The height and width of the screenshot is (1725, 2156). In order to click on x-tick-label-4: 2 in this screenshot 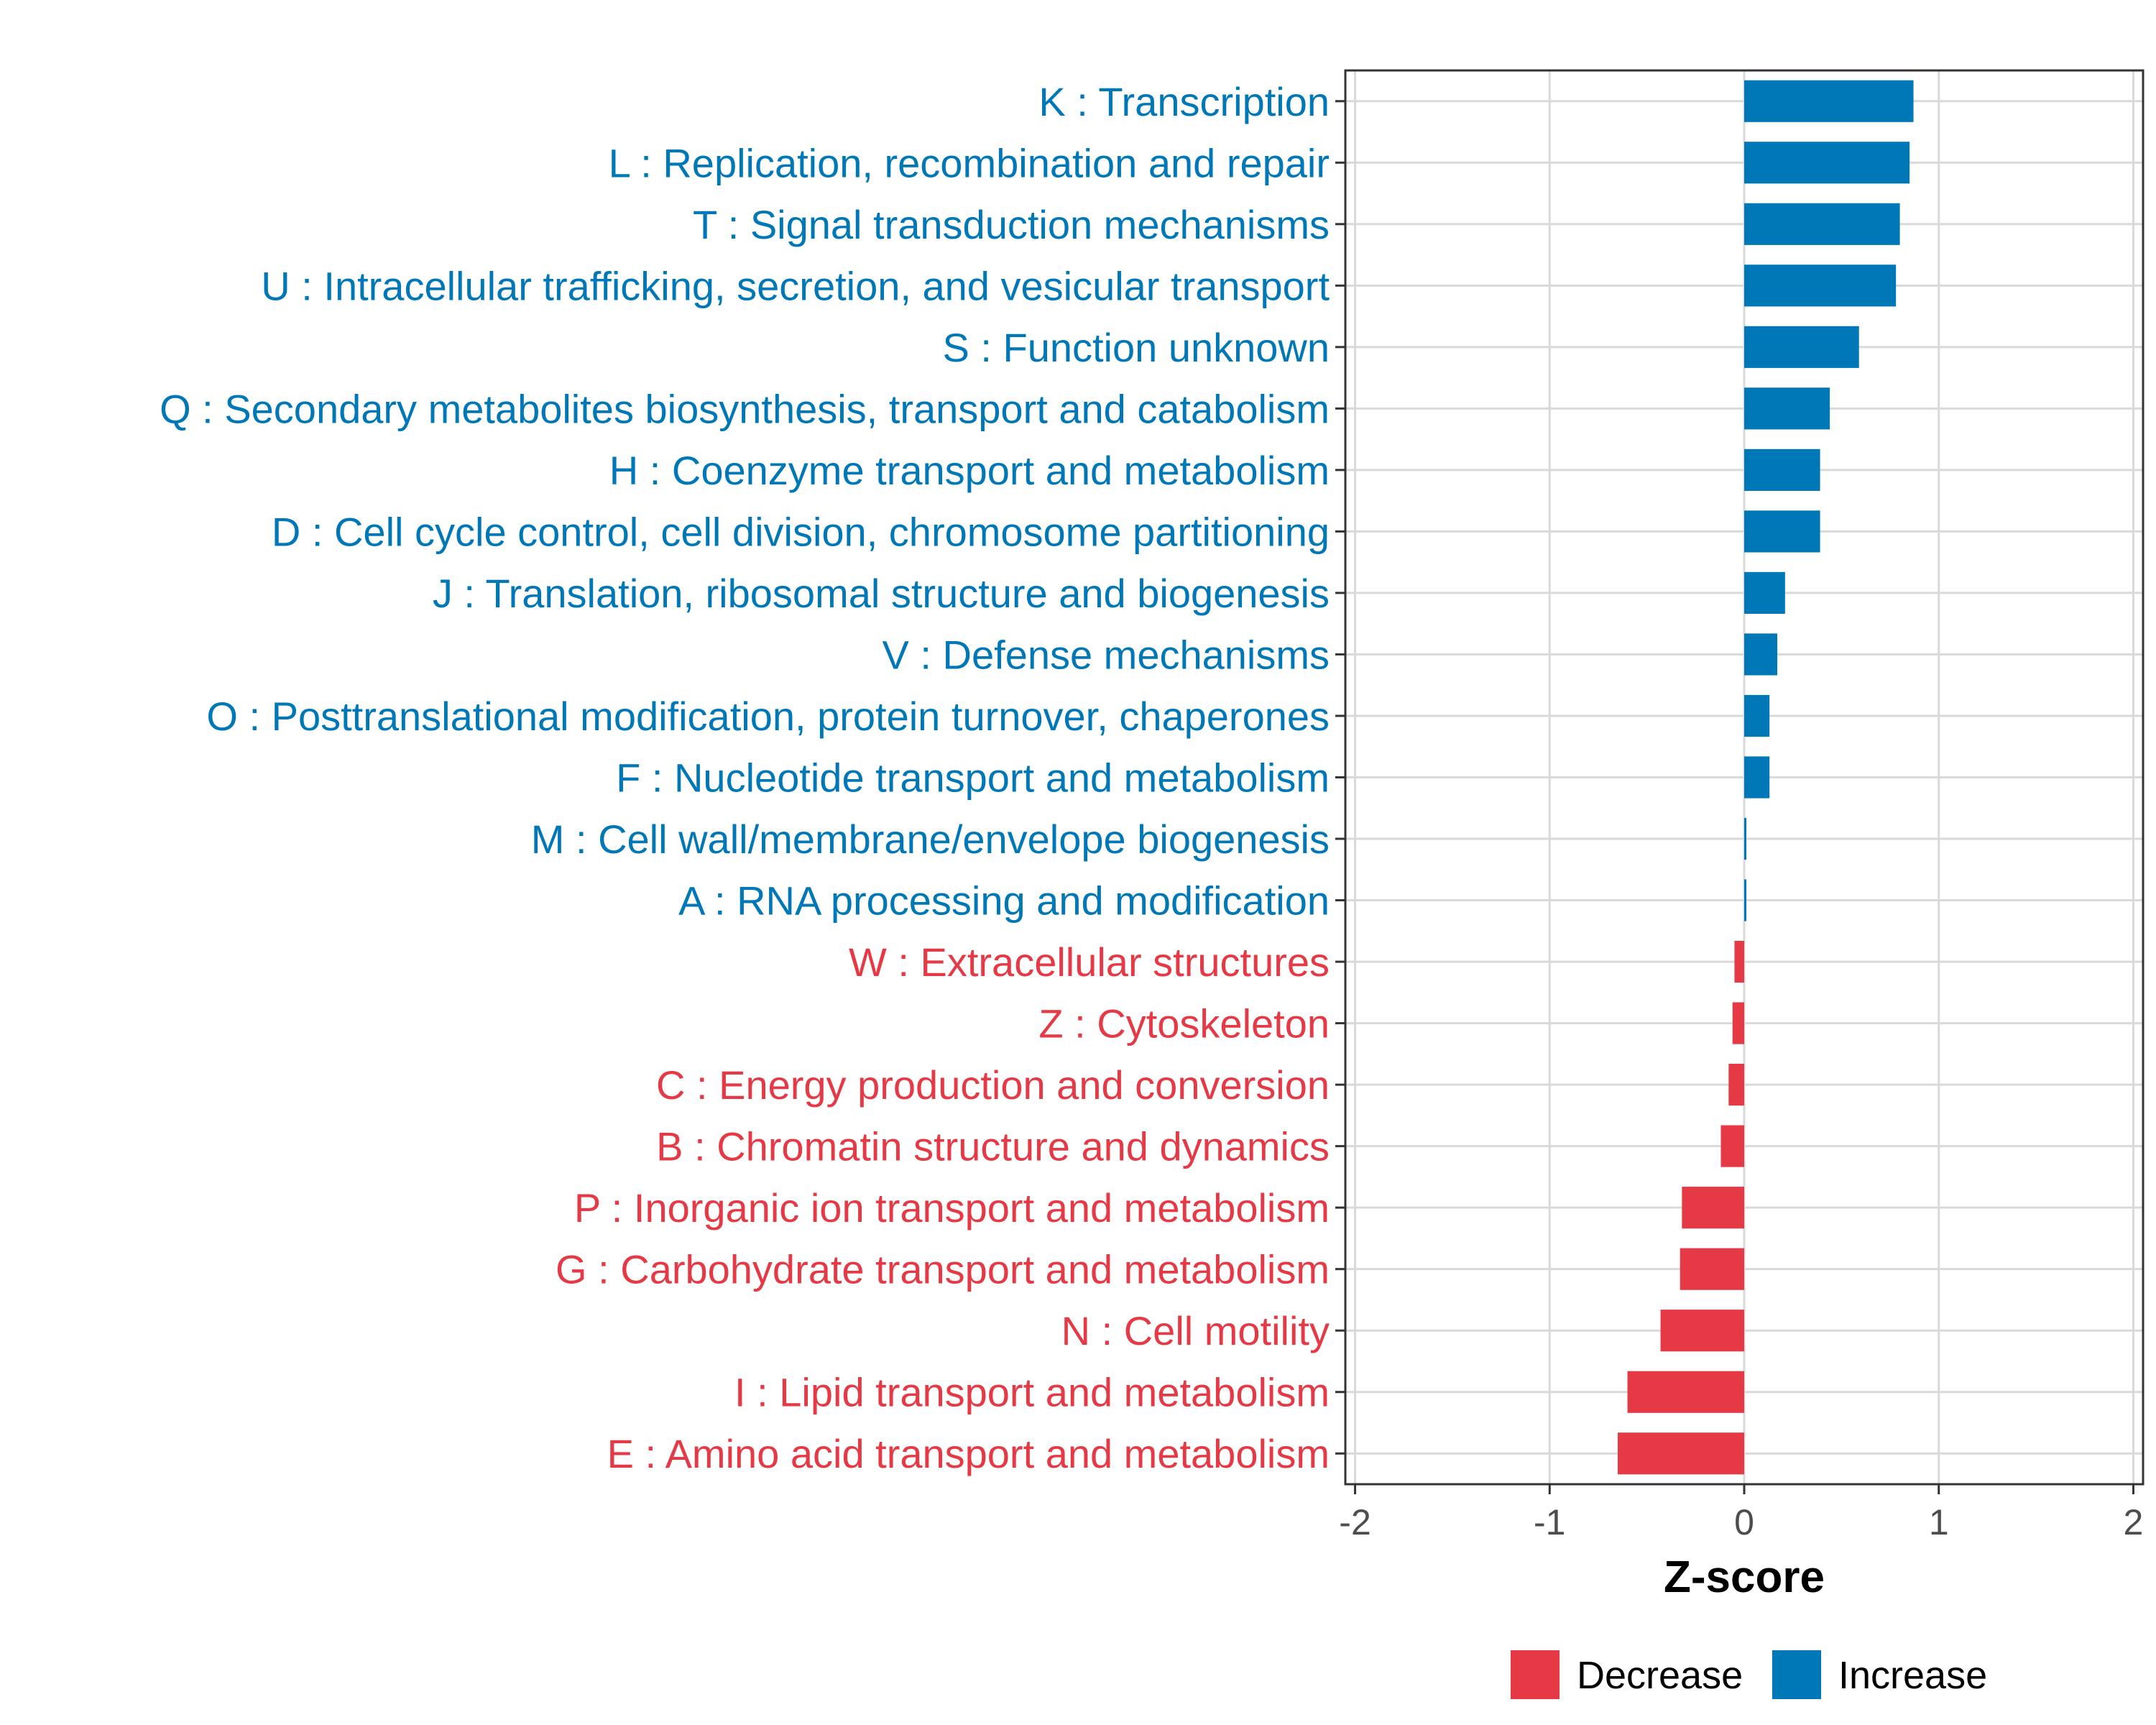, I will do `click(2134, 1522)`.